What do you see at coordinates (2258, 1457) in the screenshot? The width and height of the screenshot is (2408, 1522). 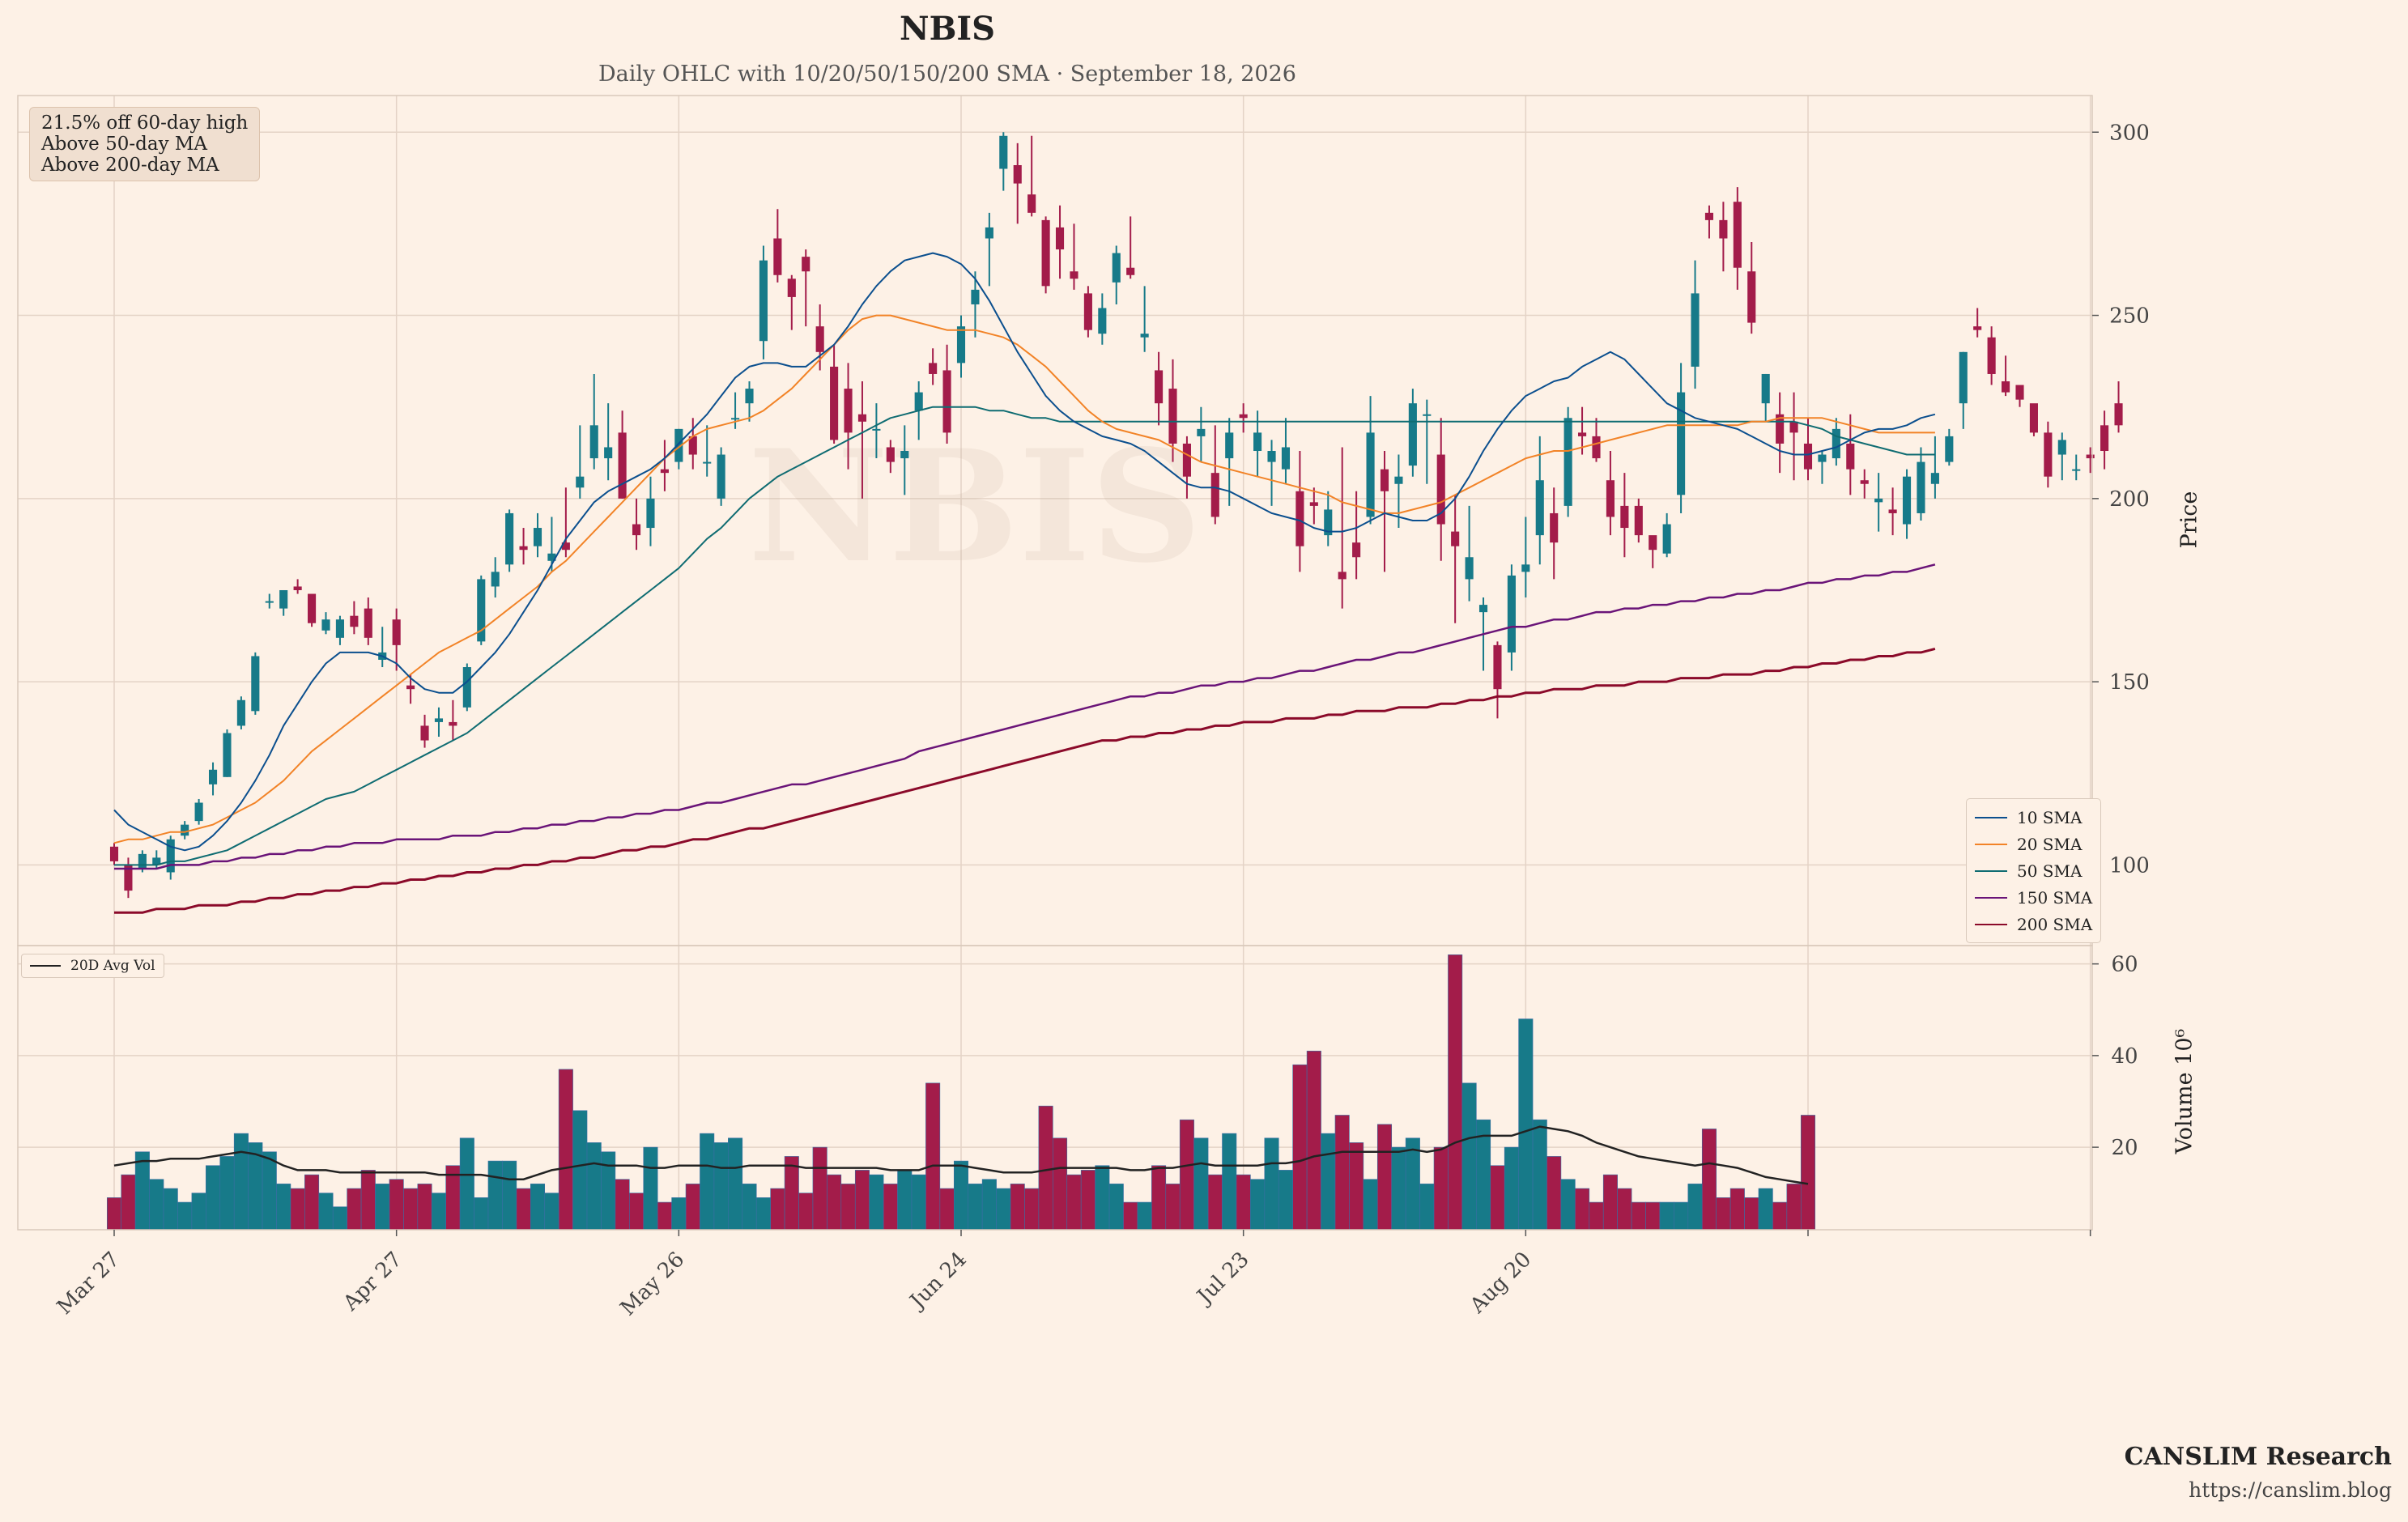 I see `brand-name: CANSLIM Research` at bounding box center [2258, 1457].